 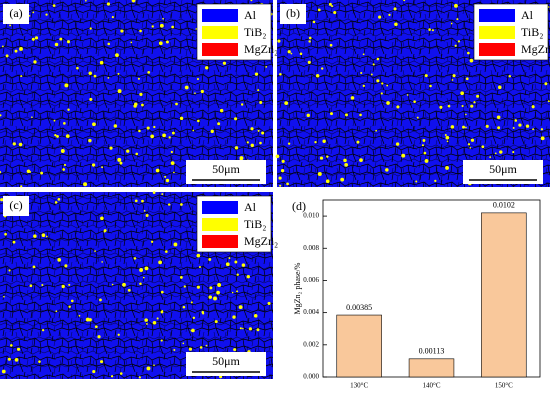 I want to click on value-label: 0.00385, so click(x=359, y=307).